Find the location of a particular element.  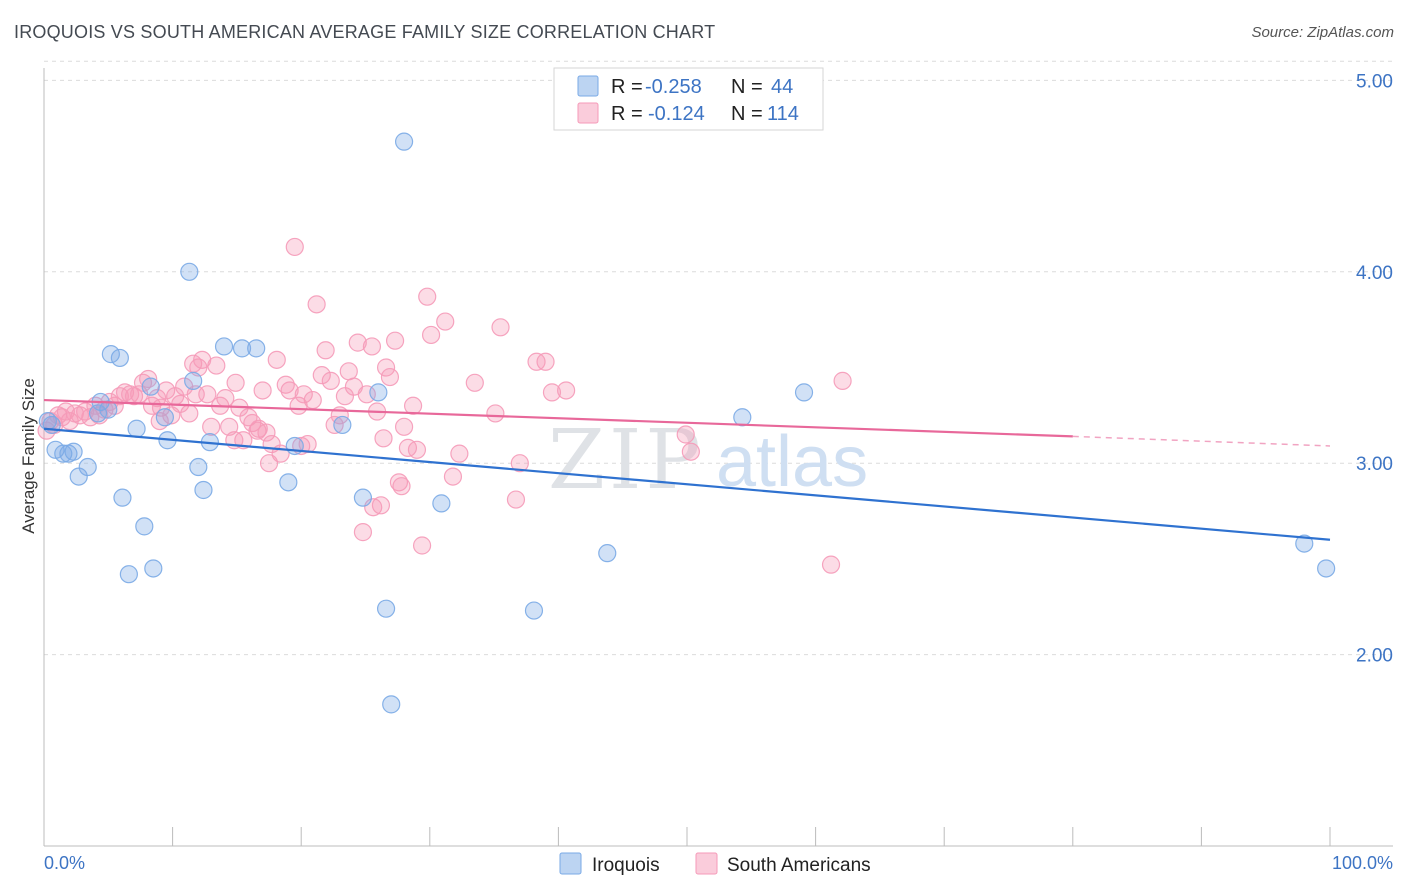

bottom-legend-label-iroquois: Iroquois is located at coordinates (626, 865).